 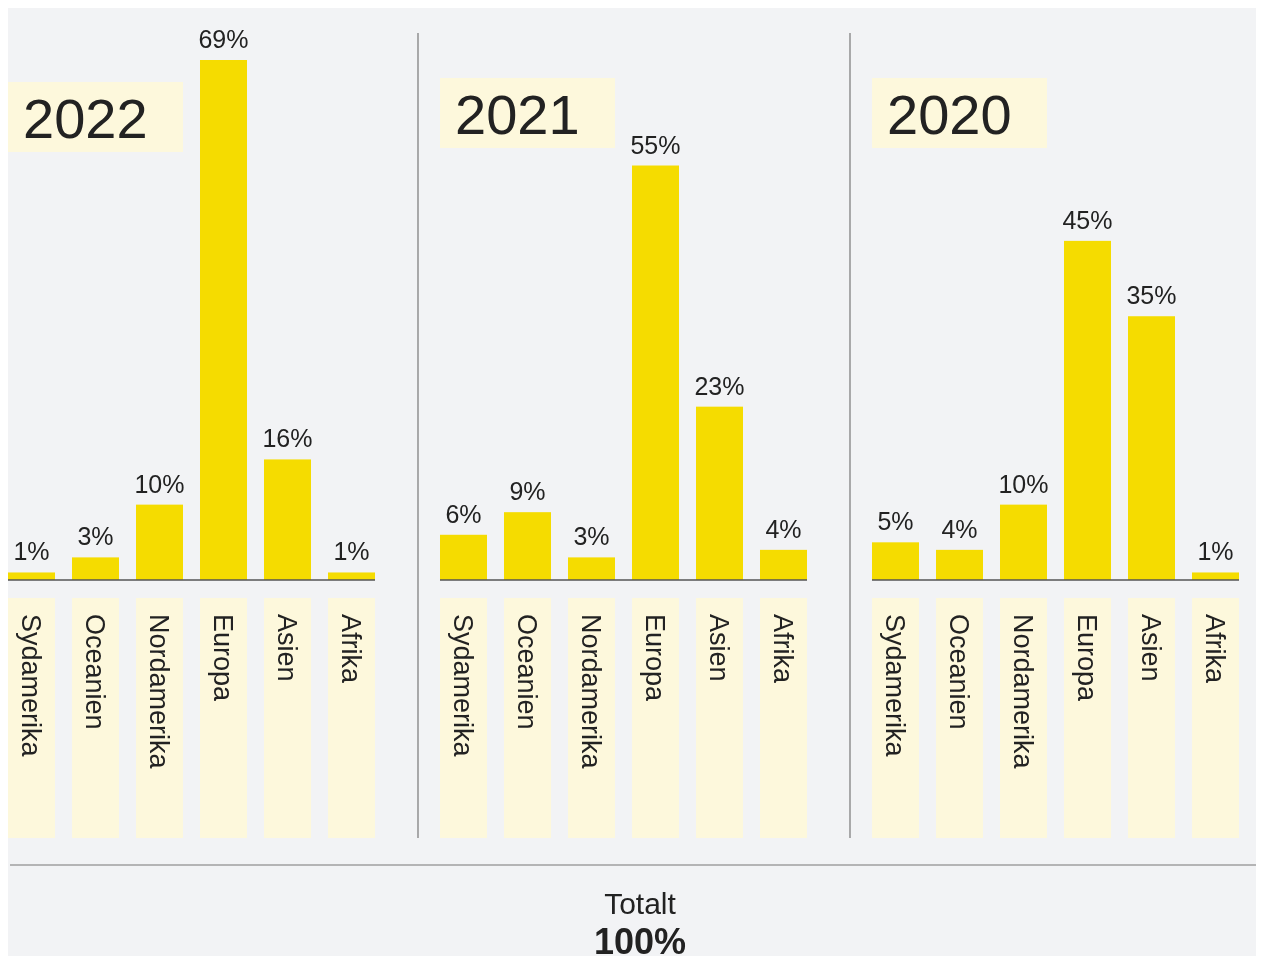 What do you see at coordinates (85, 118) in the screenshot?
I see `text: 2022` at bounding box center [85, 118].